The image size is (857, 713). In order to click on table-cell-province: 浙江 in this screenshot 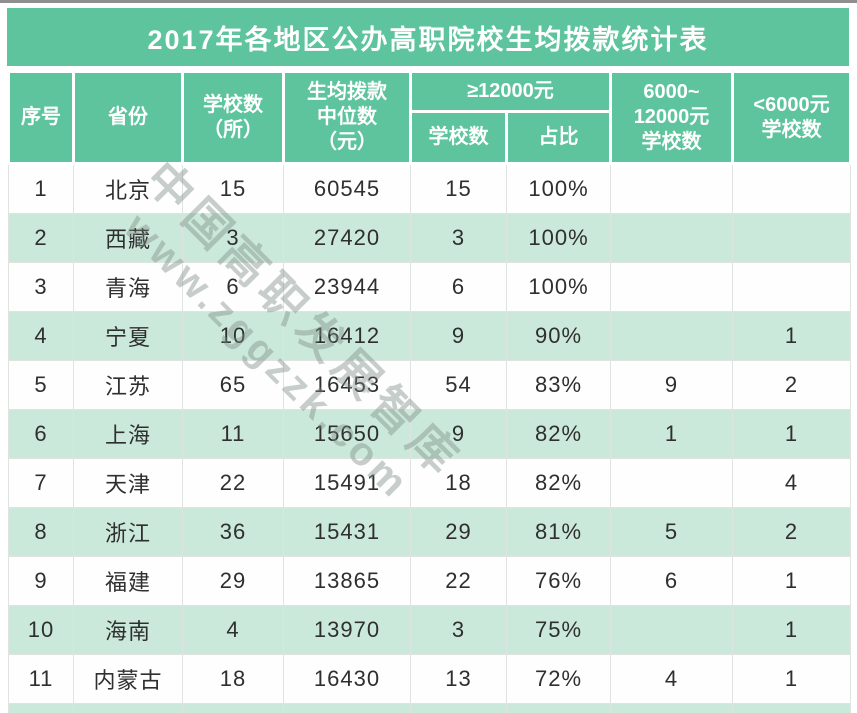, I will do `click(128, 532)`.